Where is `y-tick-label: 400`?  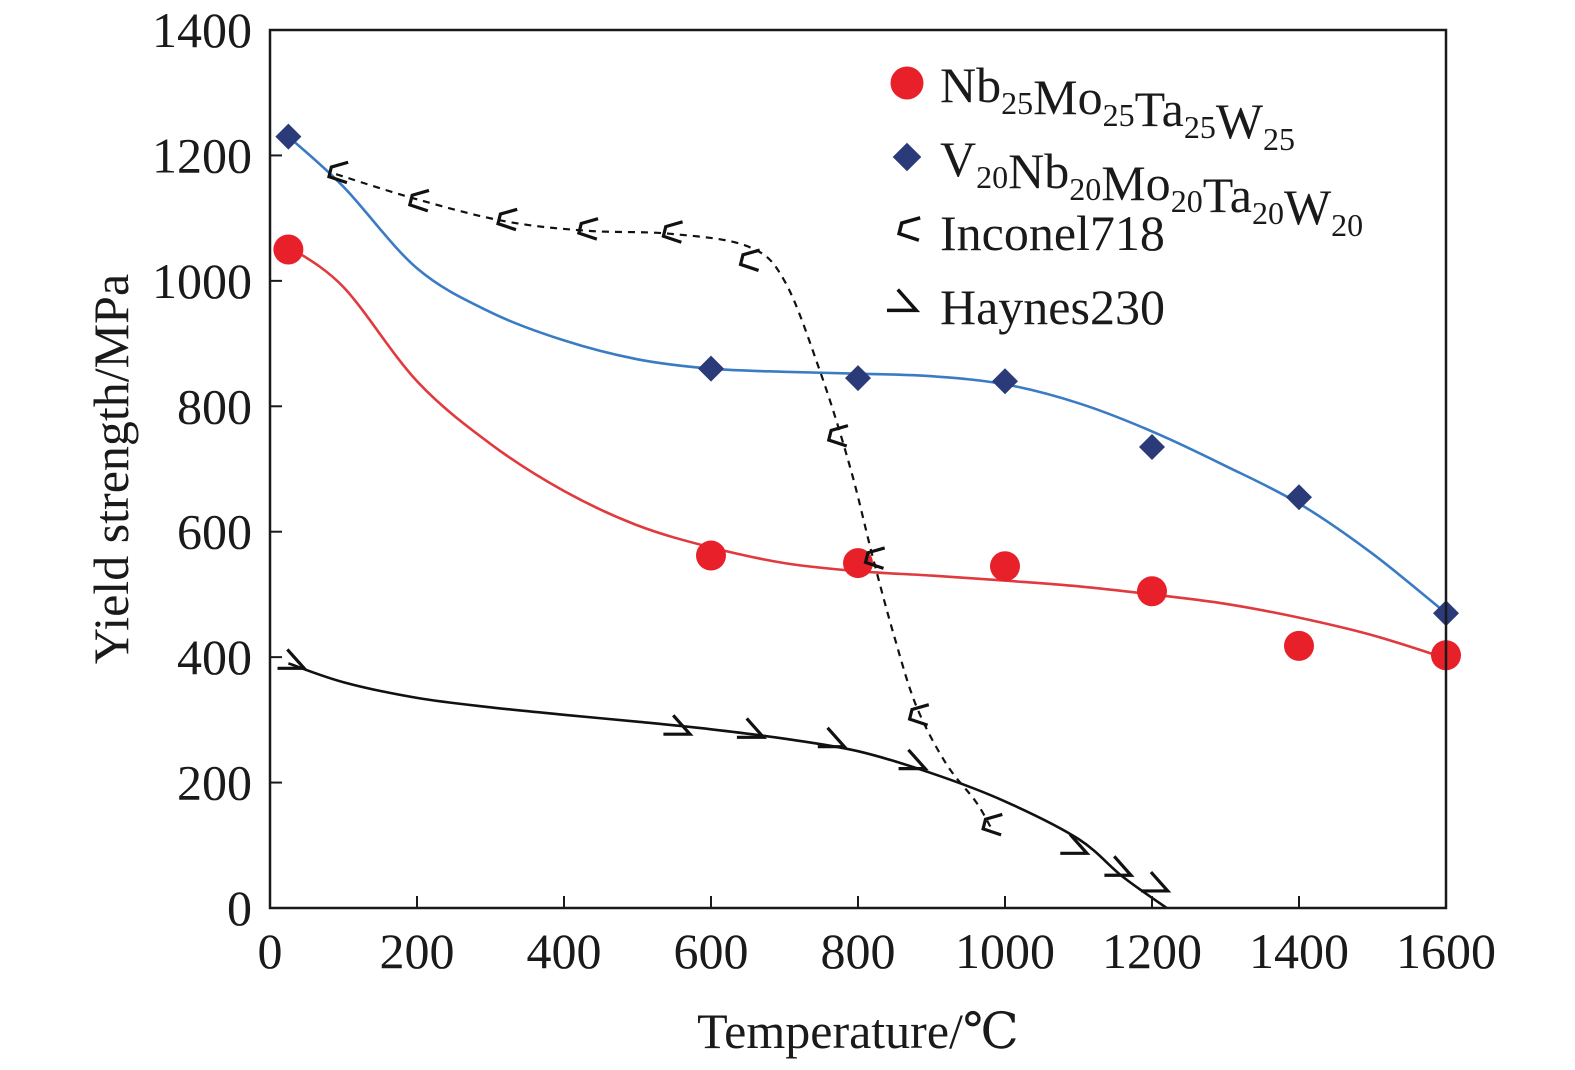
y-tick-label: 400 is located at coordinates (214, 657).